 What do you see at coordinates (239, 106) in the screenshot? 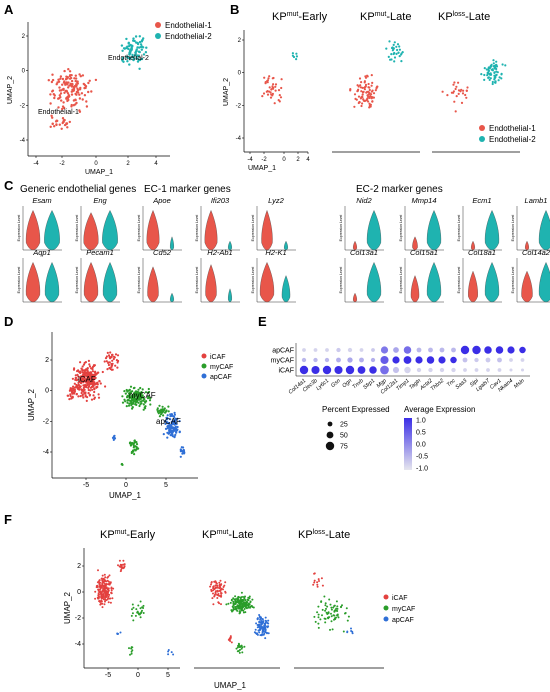
I see `b-ytick-label: -2` at bounding box center [239, 106].